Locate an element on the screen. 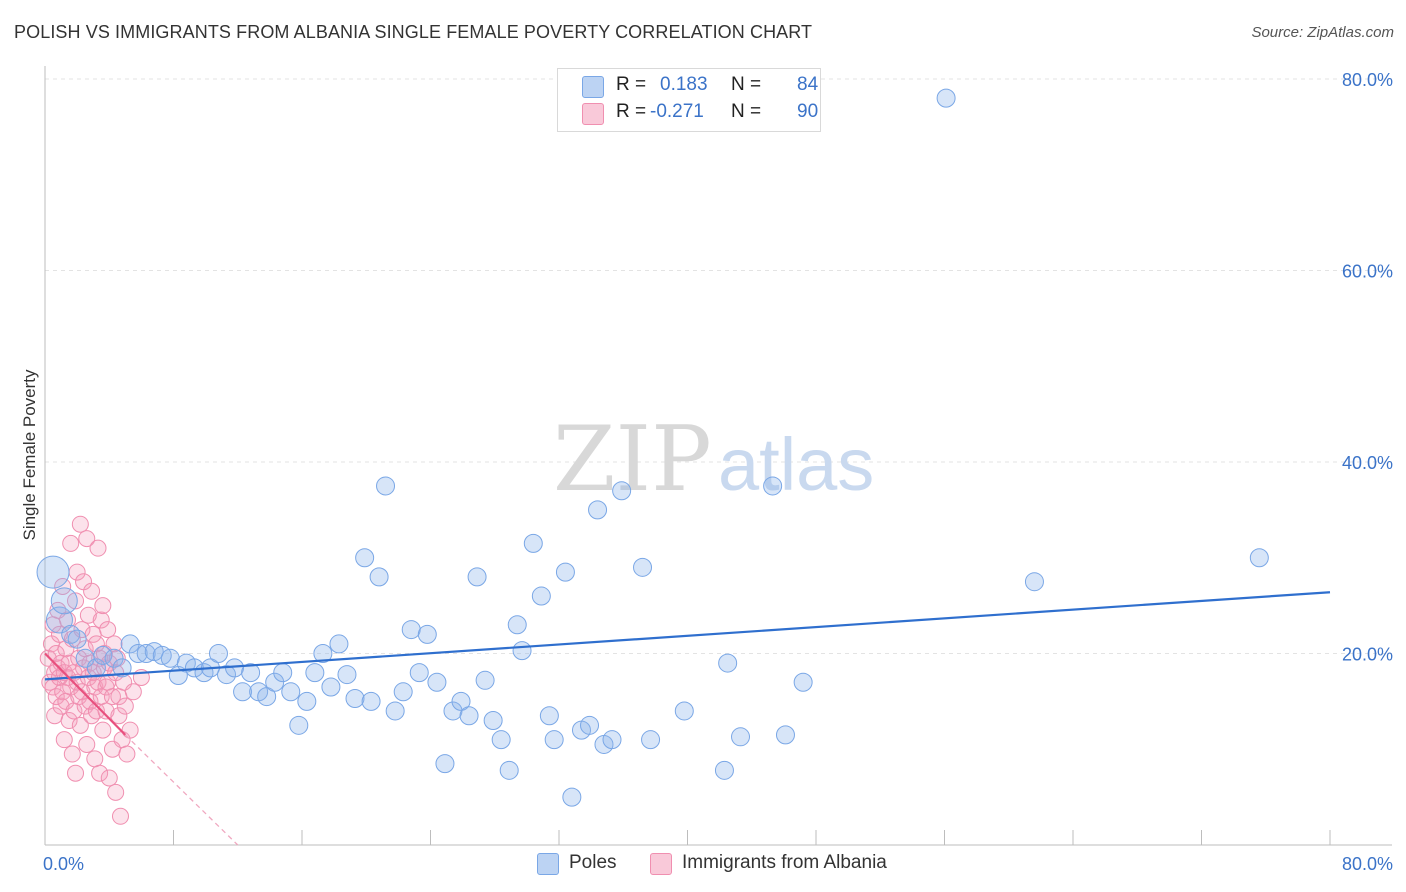  poles-trend-line is located at coordinates (687, 636).